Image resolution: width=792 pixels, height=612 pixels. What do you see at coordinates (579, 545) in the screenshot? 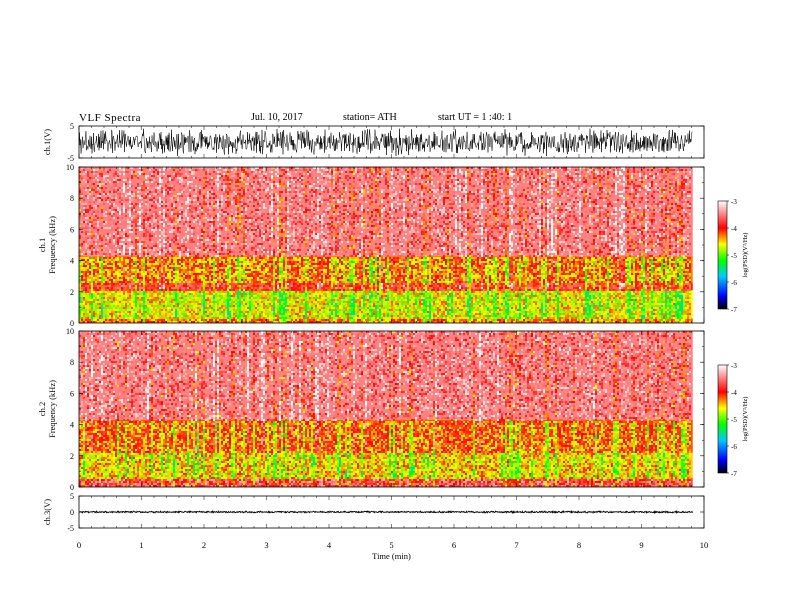
I see `ch3-waveform-xtick-label-8: 8` at bounding box center [579, 545].